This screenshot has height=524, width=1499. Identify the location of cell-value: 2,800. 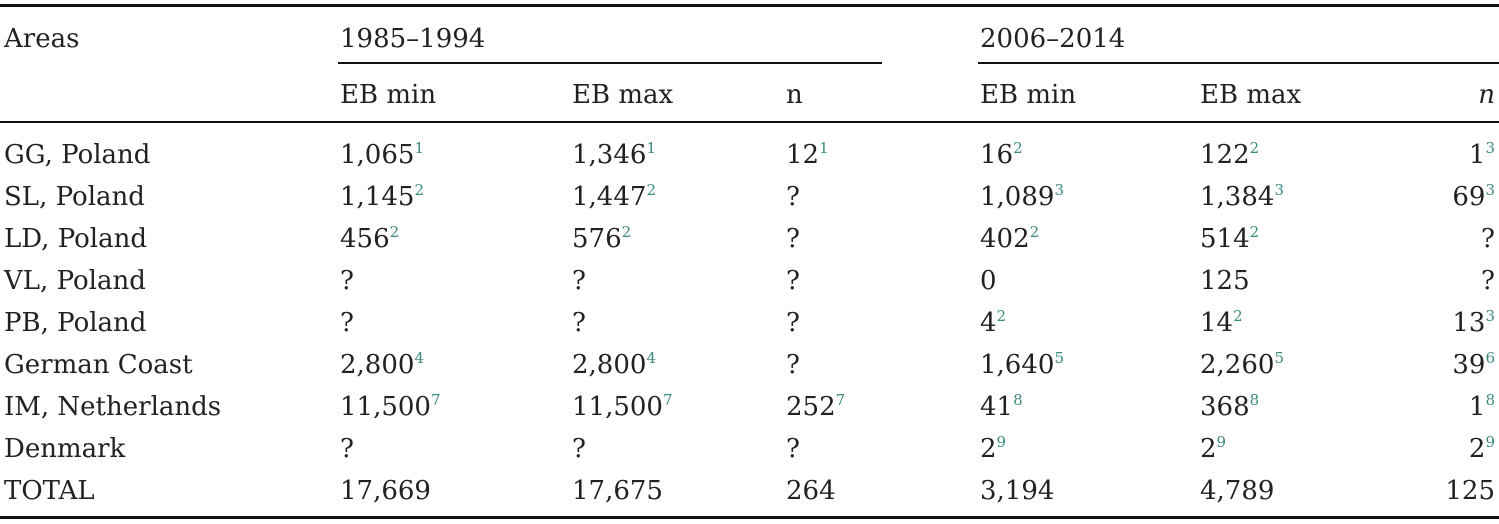
(609, 365).